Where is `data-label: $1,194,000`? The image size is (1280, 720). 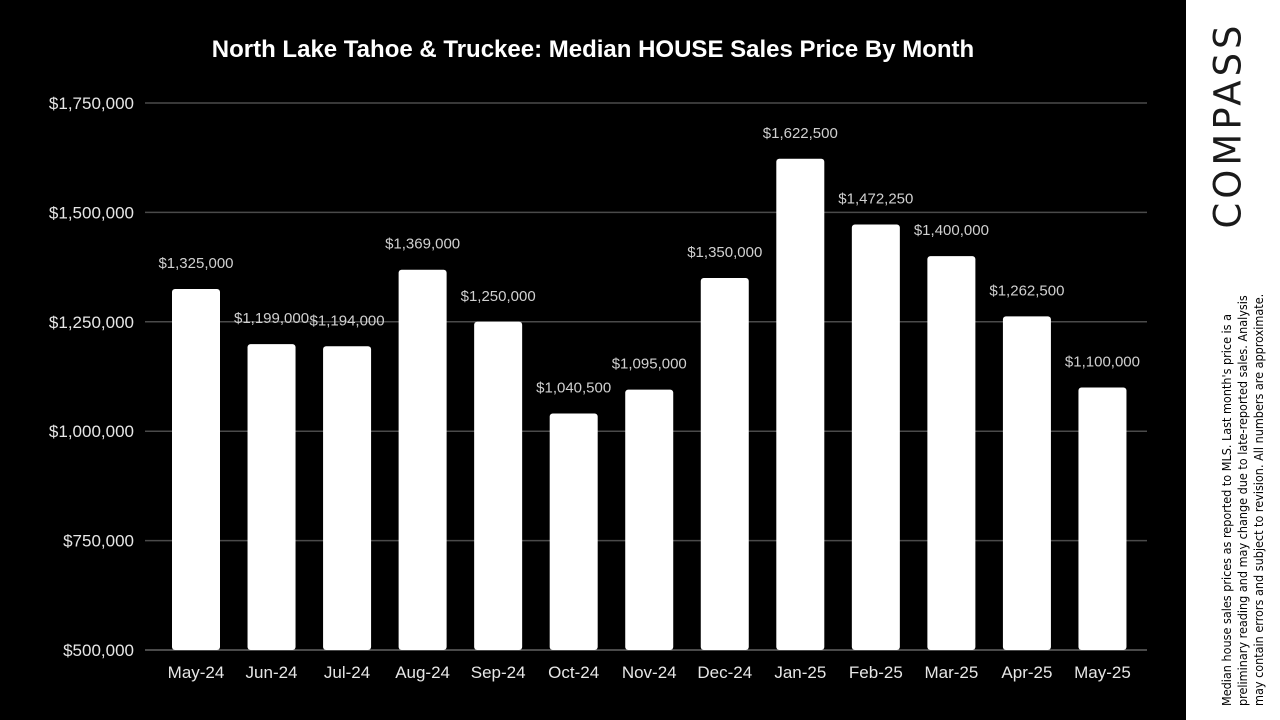 data-label: $1,194,000 is located at coordinates (347, 320).